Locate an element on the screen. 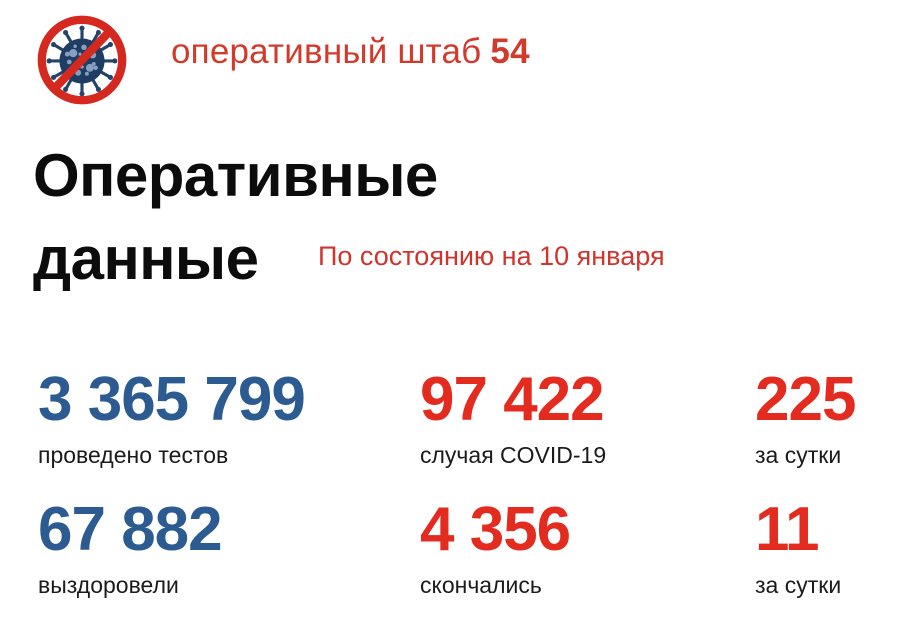  virus-spikes is located at coordinates (82, 61).